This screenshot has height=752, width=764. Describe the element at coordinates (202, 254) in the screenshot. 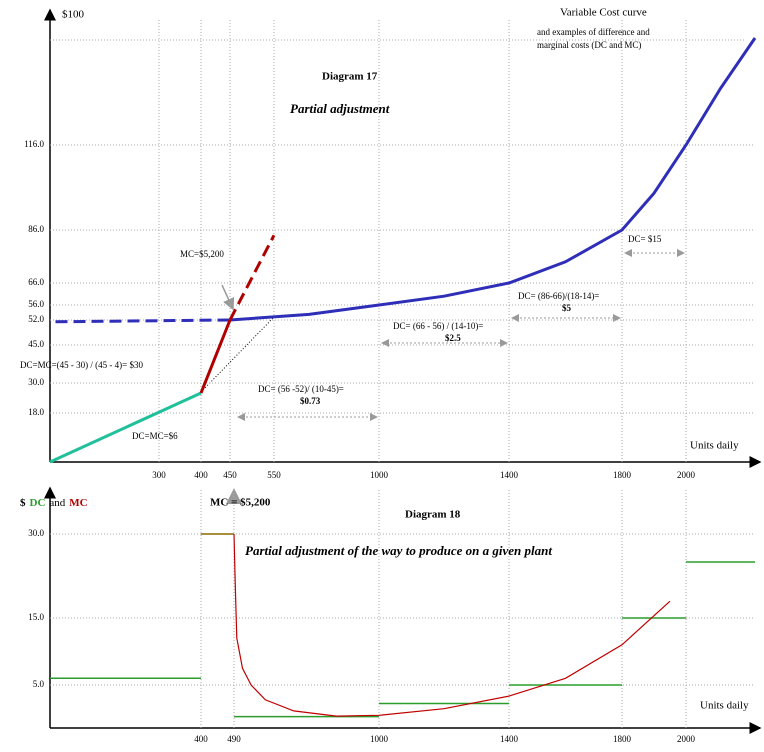

I see `annotation: MC=$5,200` at that location.